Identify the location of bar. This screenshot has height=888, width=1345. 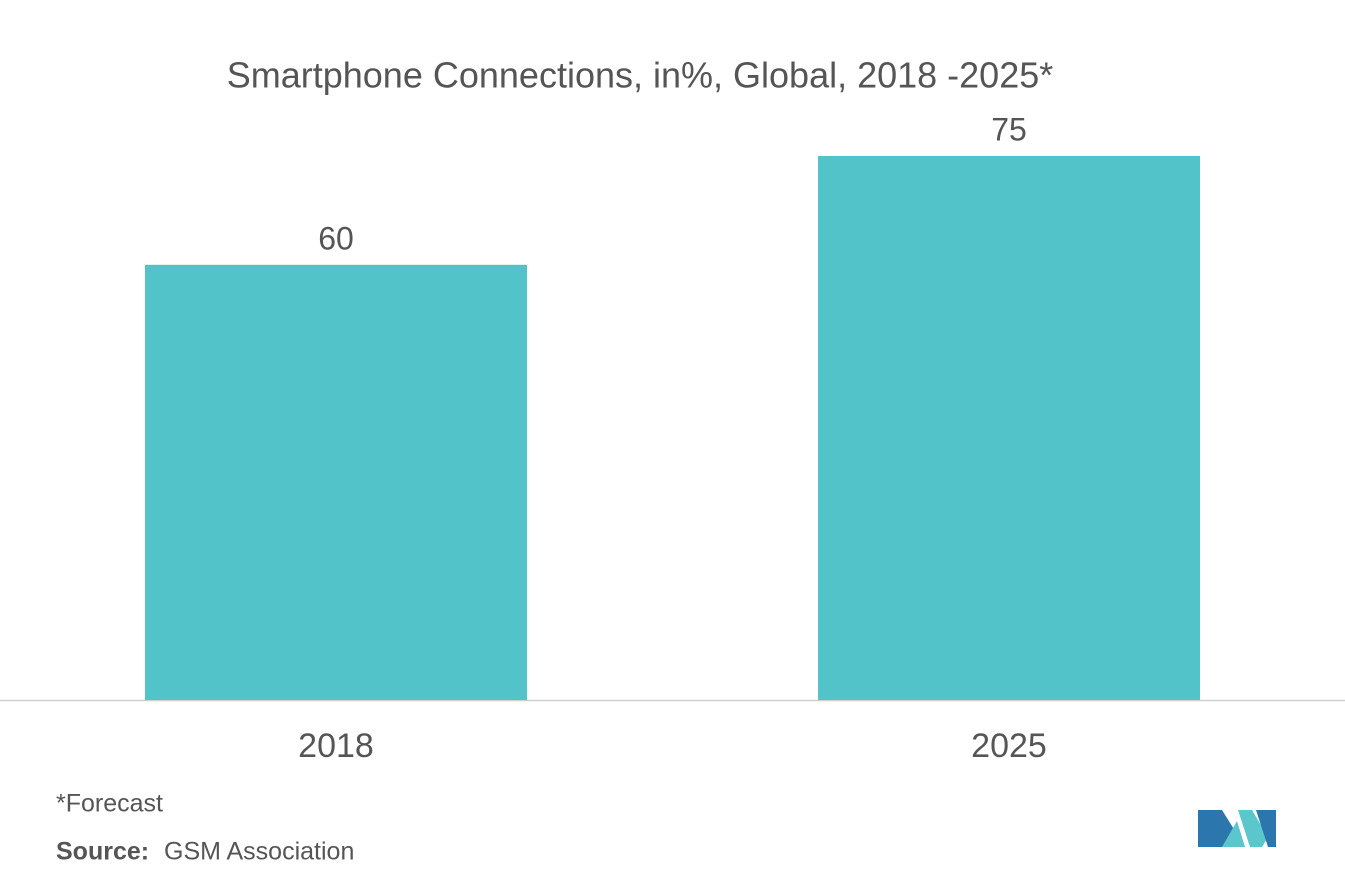
(336, 482).